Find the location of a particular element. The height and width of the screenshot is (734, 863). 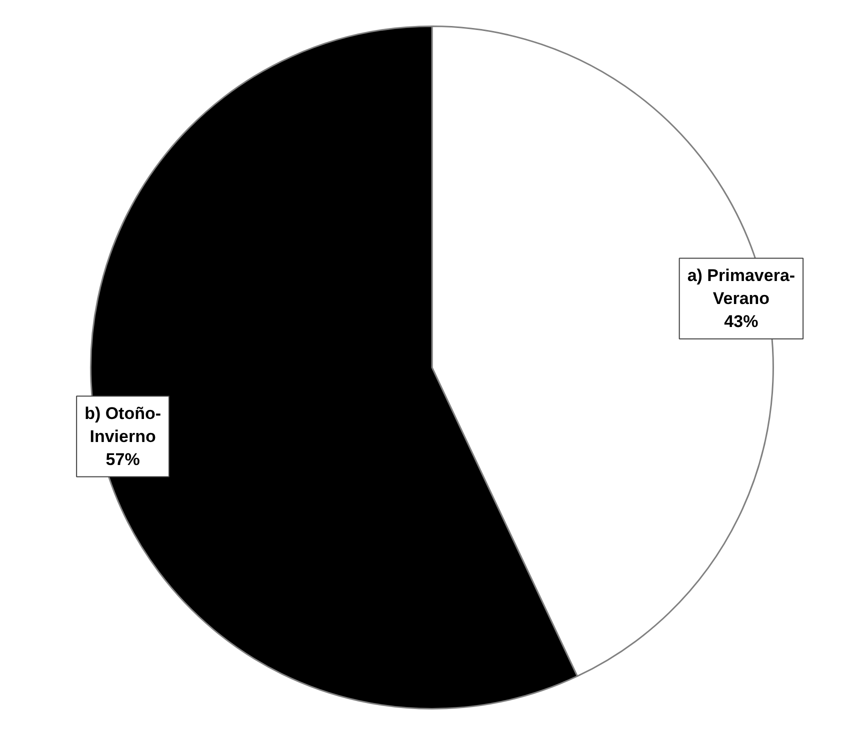

slice-label: a) Primavera-Verano is located at coordinates (741, 287).